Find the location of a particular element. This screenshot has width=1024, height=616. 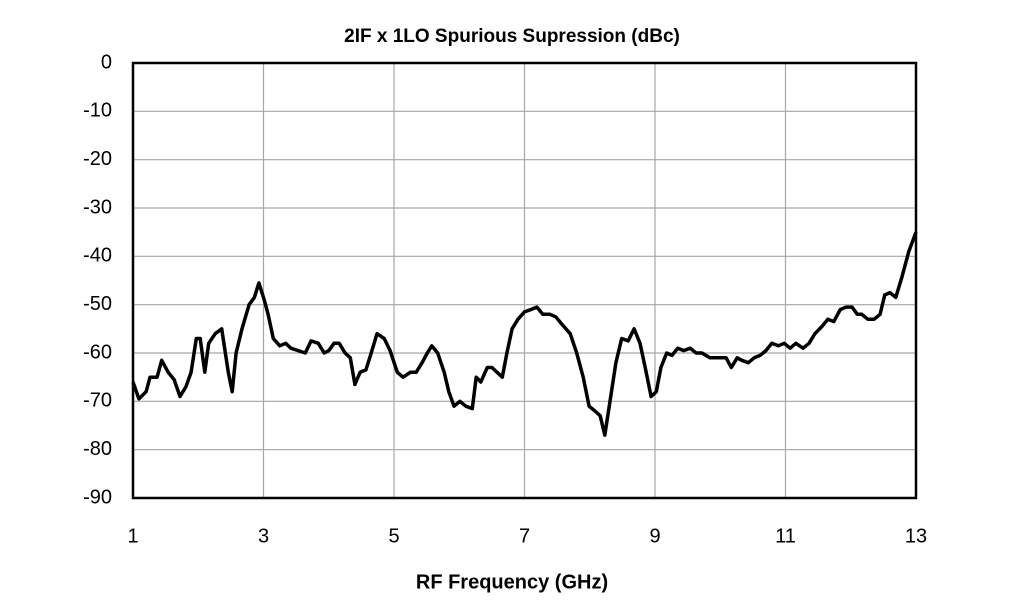

x-axis-label: RF Frequency (GHz) is located at coordinates (512, 582).